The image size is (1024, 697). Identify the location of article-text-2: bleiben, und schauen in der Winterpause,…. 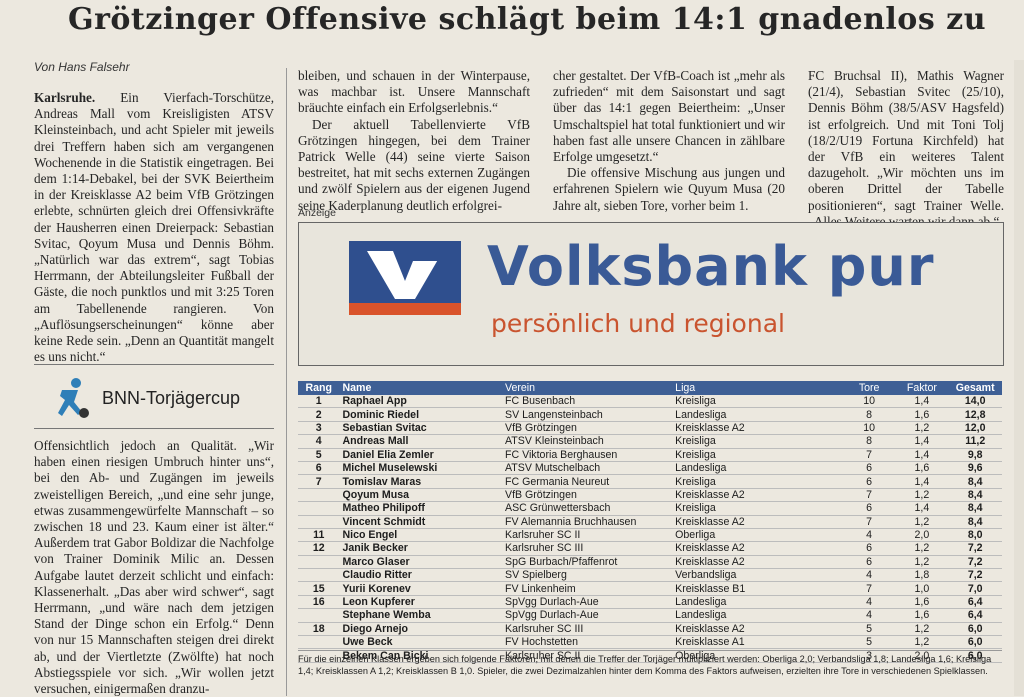
(414, 92).